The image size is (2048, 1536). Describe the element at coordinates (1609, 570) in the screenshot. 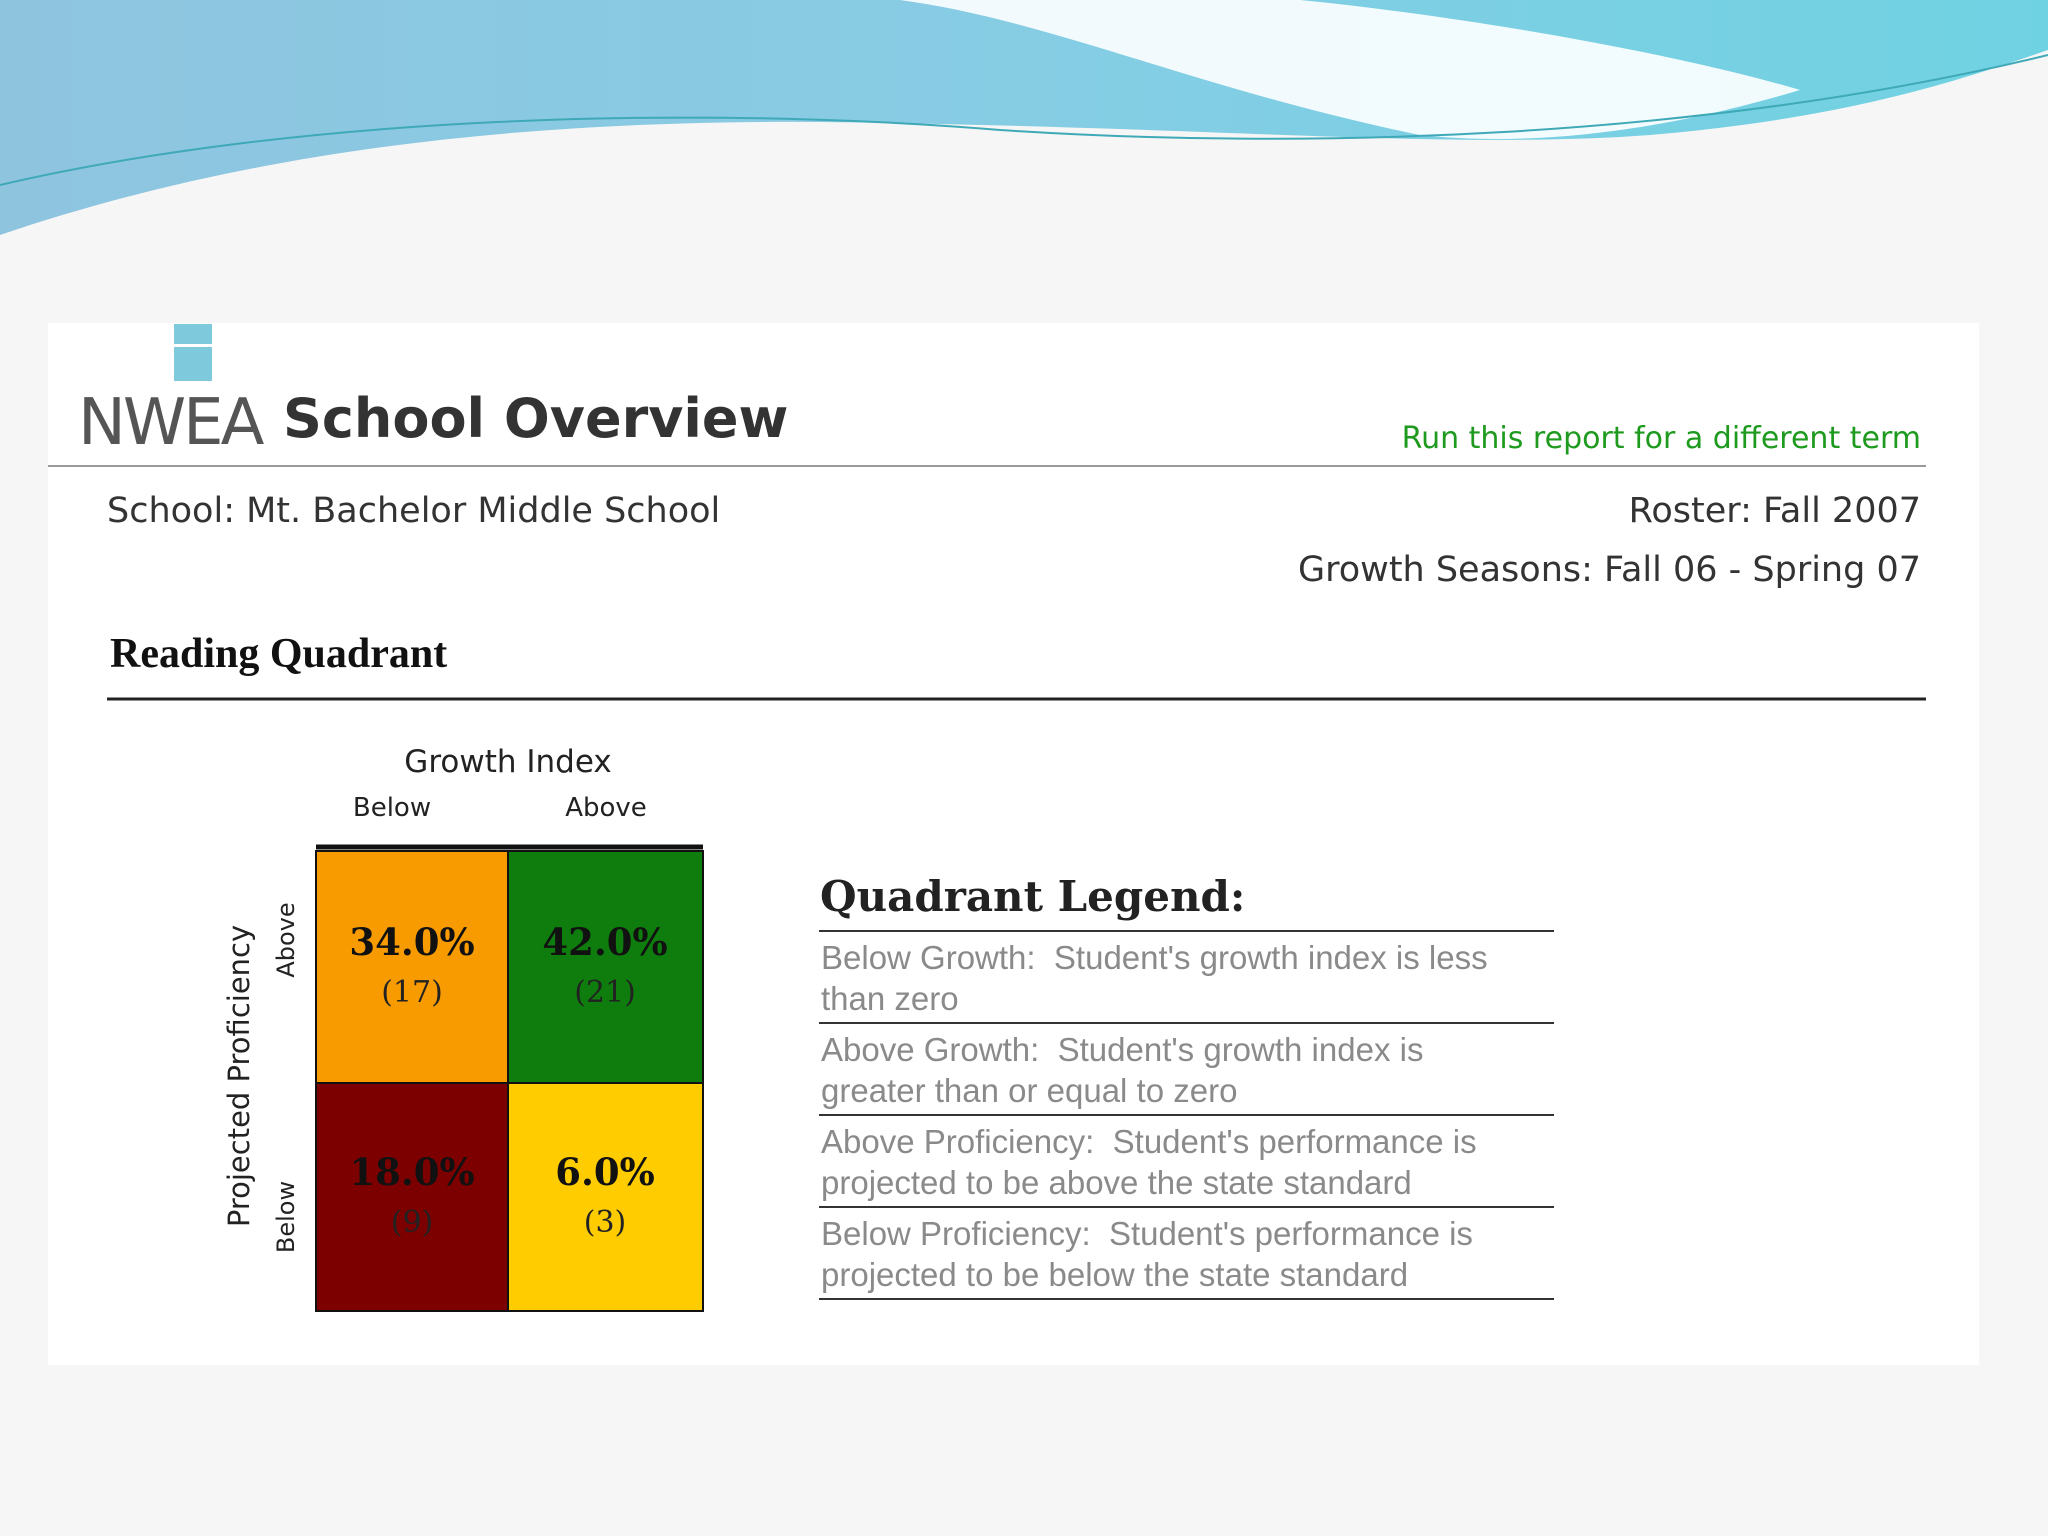

I see `growth-seasons: Growth Seasons: Fall 06 - Spring 07` at that location.